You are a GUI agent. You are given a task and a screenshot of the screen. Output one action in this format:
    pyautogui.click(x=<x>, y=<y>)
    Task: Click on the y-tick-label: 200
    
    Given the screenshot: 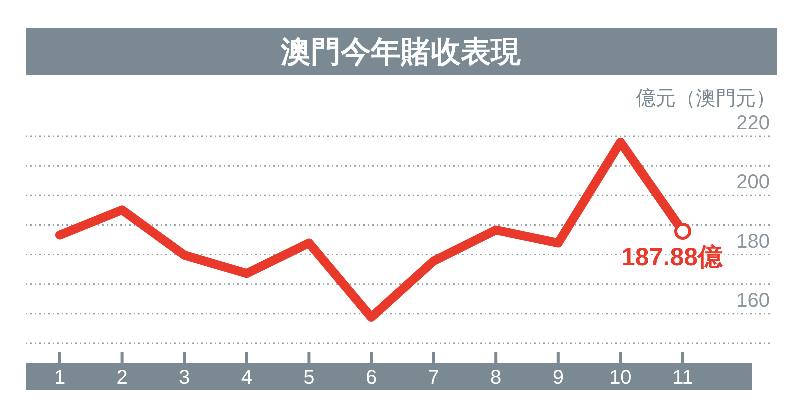 What is the action you would take?
    pyautogui.click(x=753, y=183)
    